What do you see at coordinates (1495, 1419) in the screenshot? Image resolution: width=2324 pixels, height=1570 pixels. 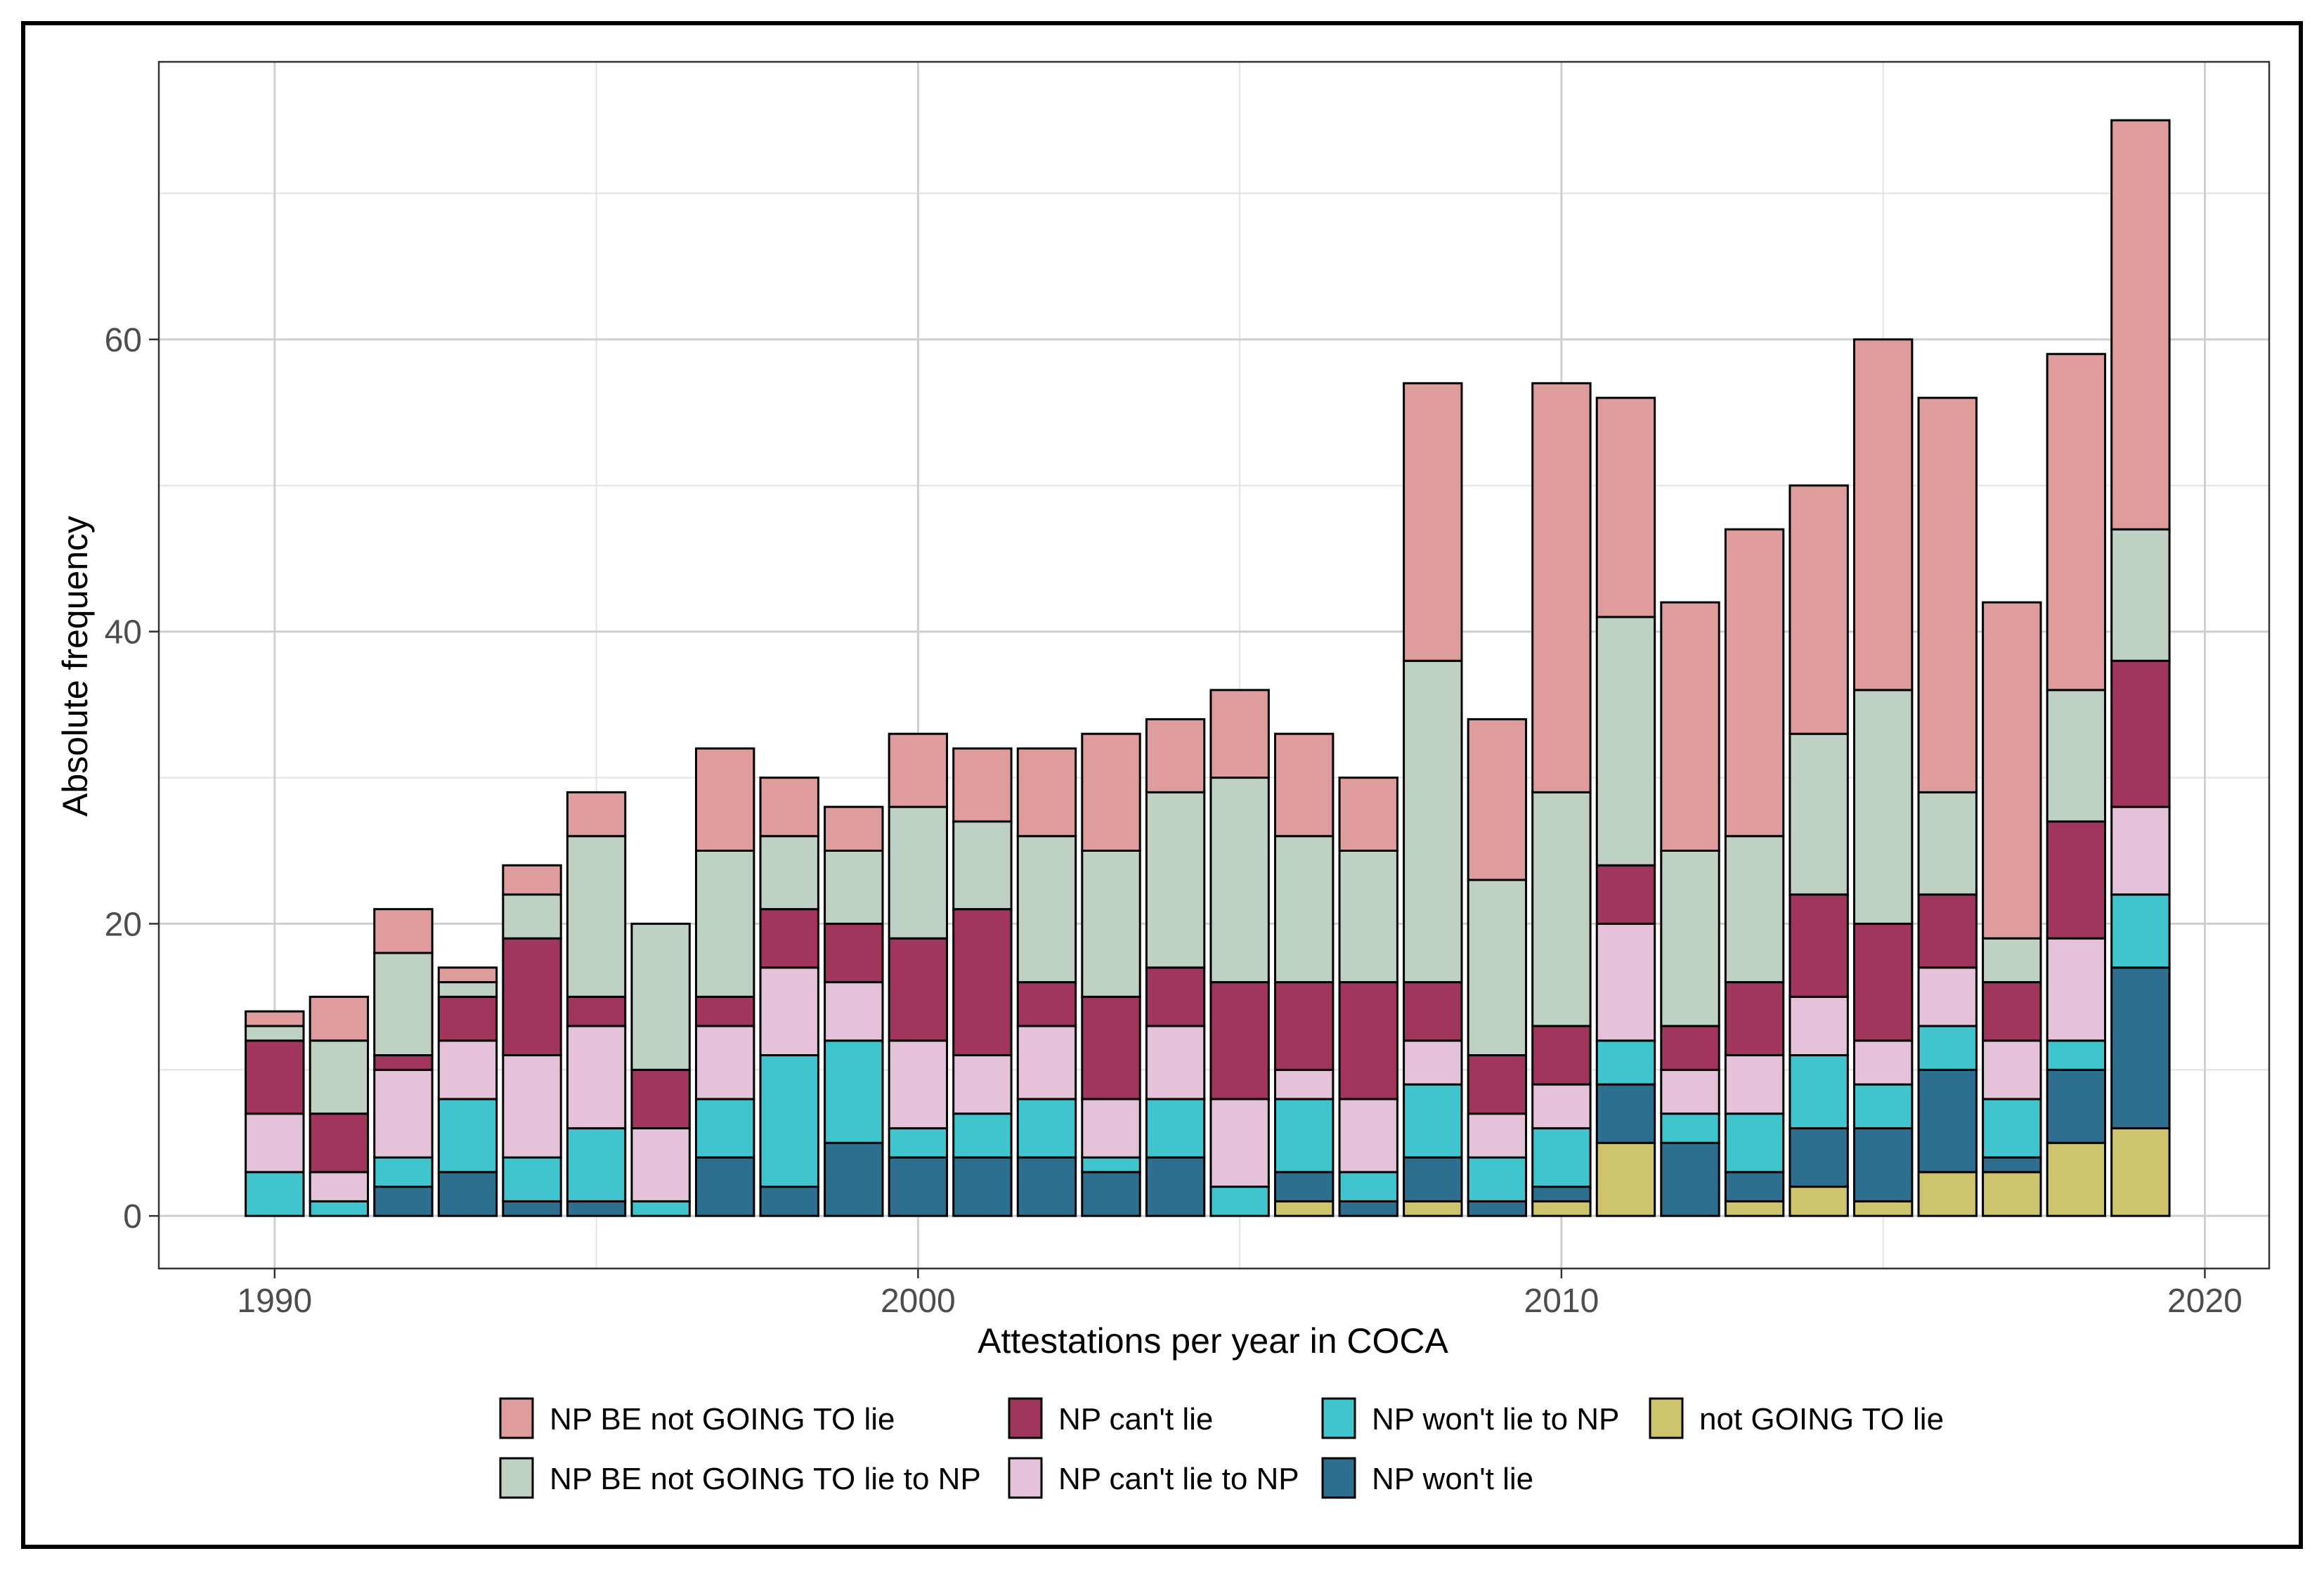 I see `legend-label: NP won't lie to NP` at bounding box center [1495, 1419].